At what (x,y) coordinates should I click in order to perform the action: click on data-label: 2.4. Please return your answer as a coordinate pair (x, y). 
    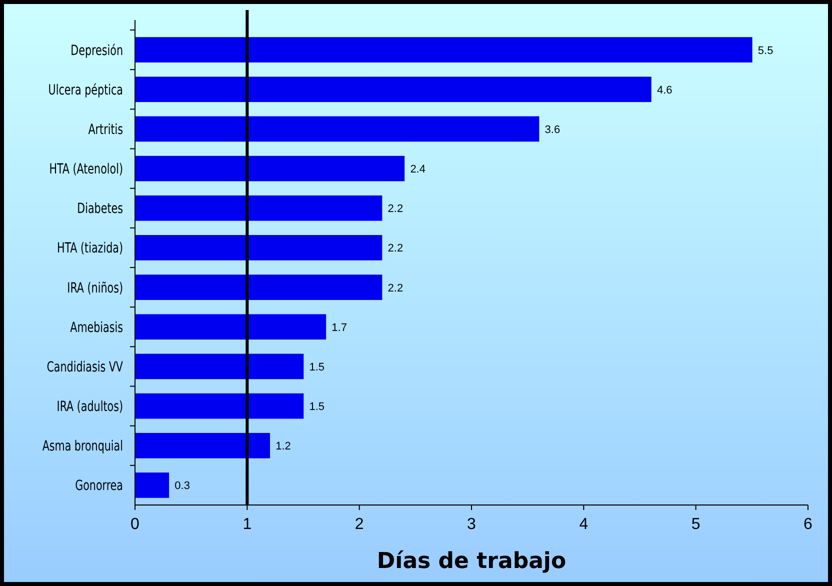
    Looking at the image, I should click on (418, 170).